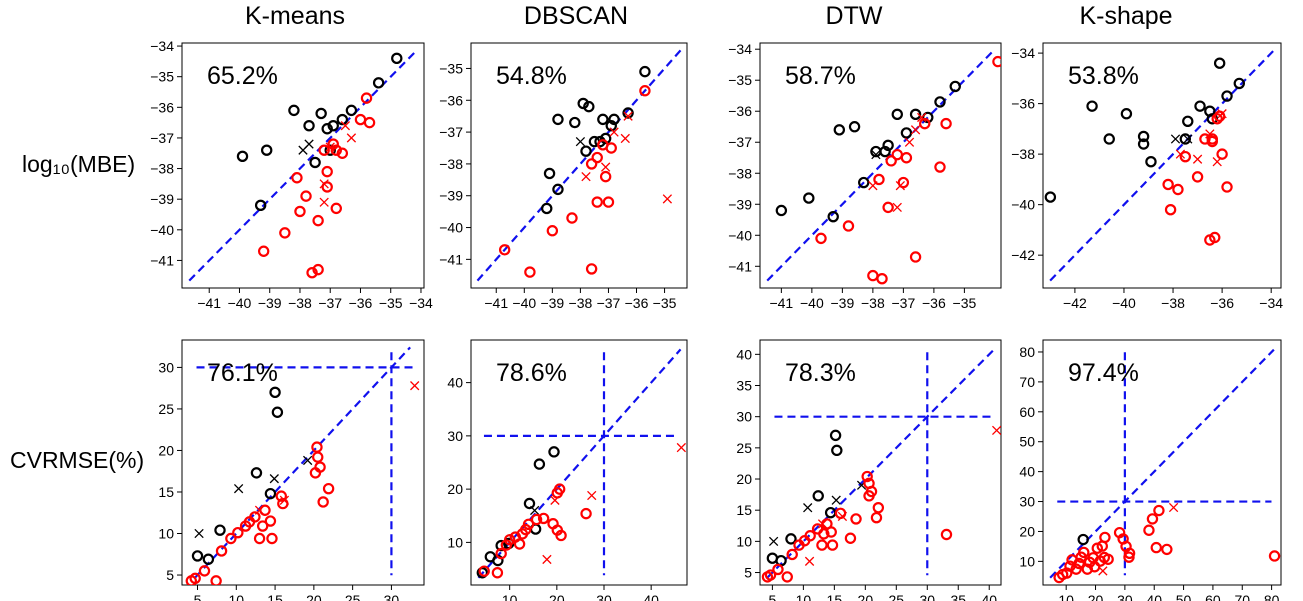  What do you see at coordinates (1027, 472) in the screenshot?
I see `y-tick-label: 40` at bounding box center [1027, 472].